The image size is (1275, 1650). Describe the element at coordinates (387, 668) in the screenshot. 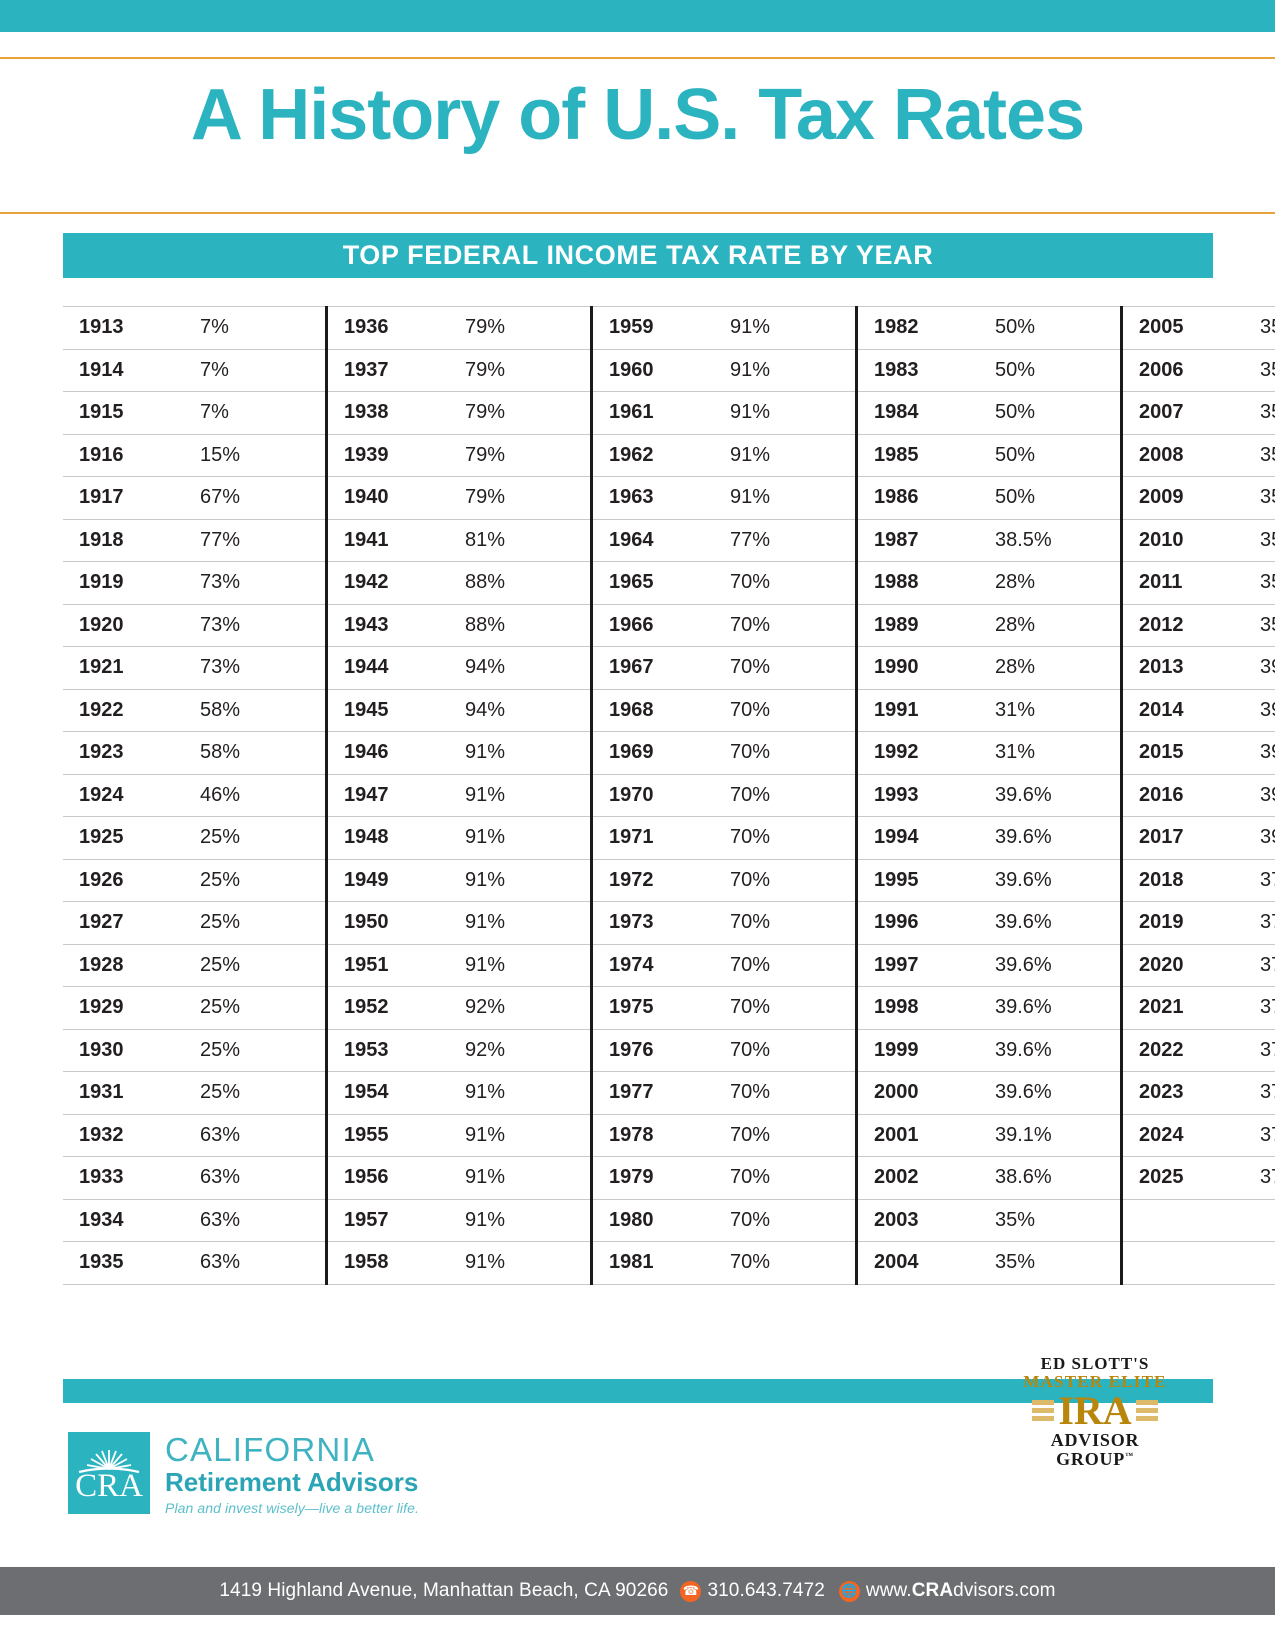

I see `cell-year: 1944` at that location.